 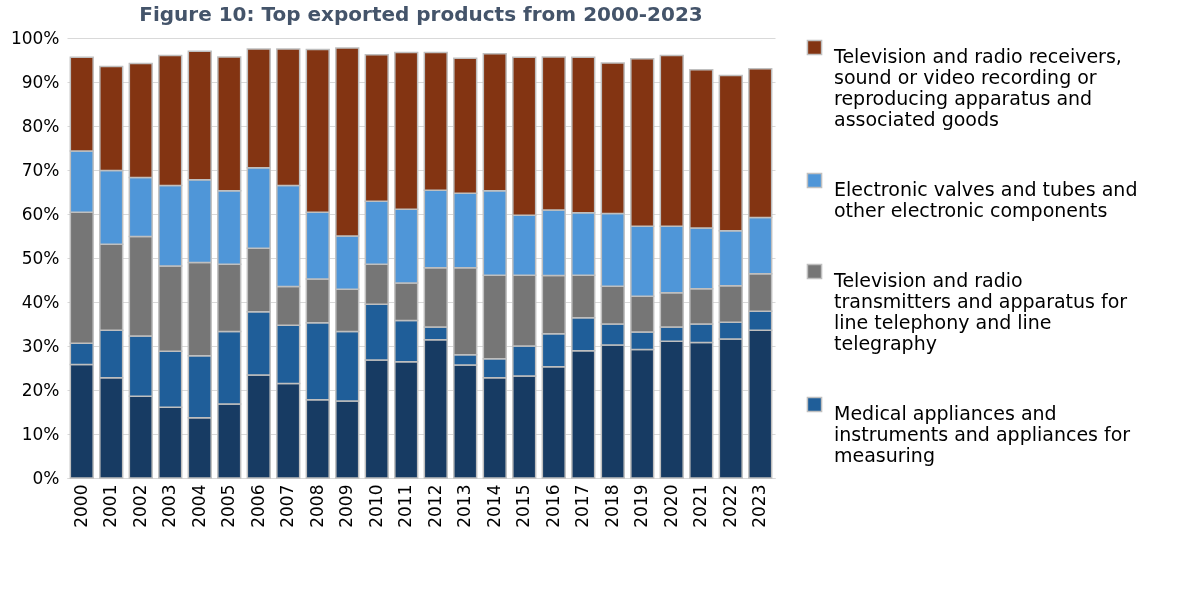 What do you see at coordinates (375, 506) in the screenshot?
I see `x-tick-label: 2010` at bounding box center [375, 506].